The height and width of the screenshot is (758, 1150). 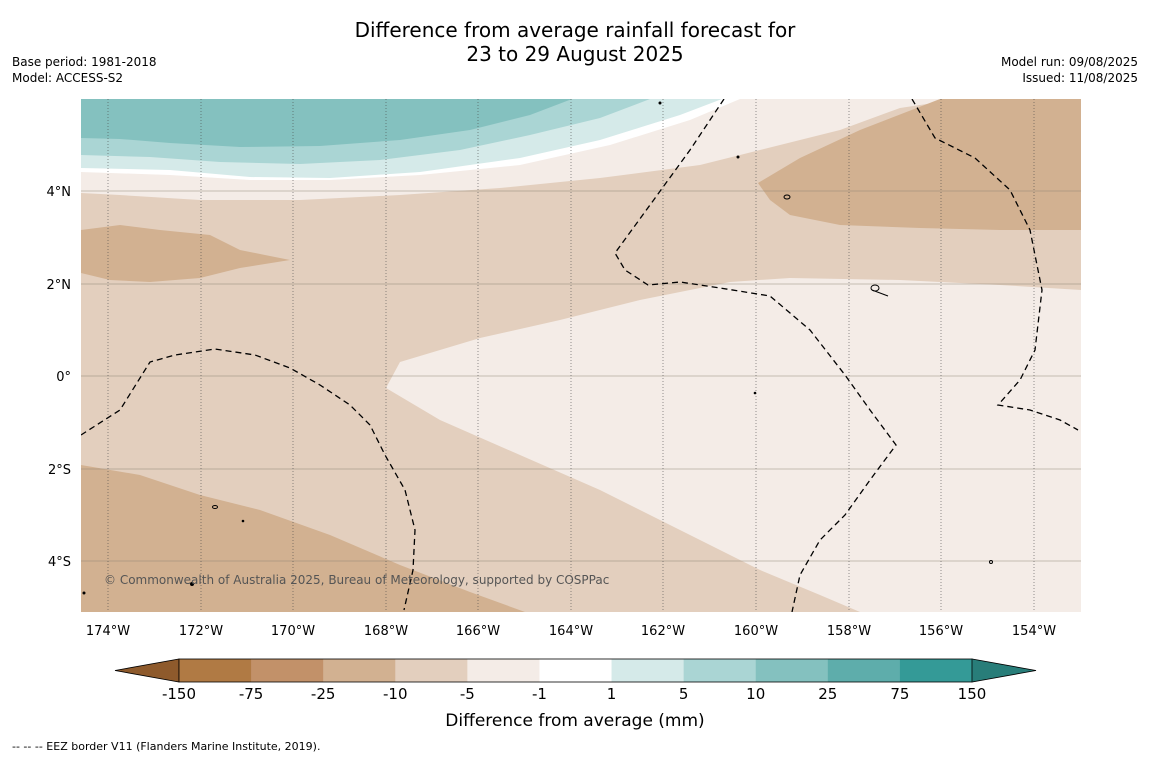 I want to click on colorbar-tick-label: -10, so click(x=395, y=694).